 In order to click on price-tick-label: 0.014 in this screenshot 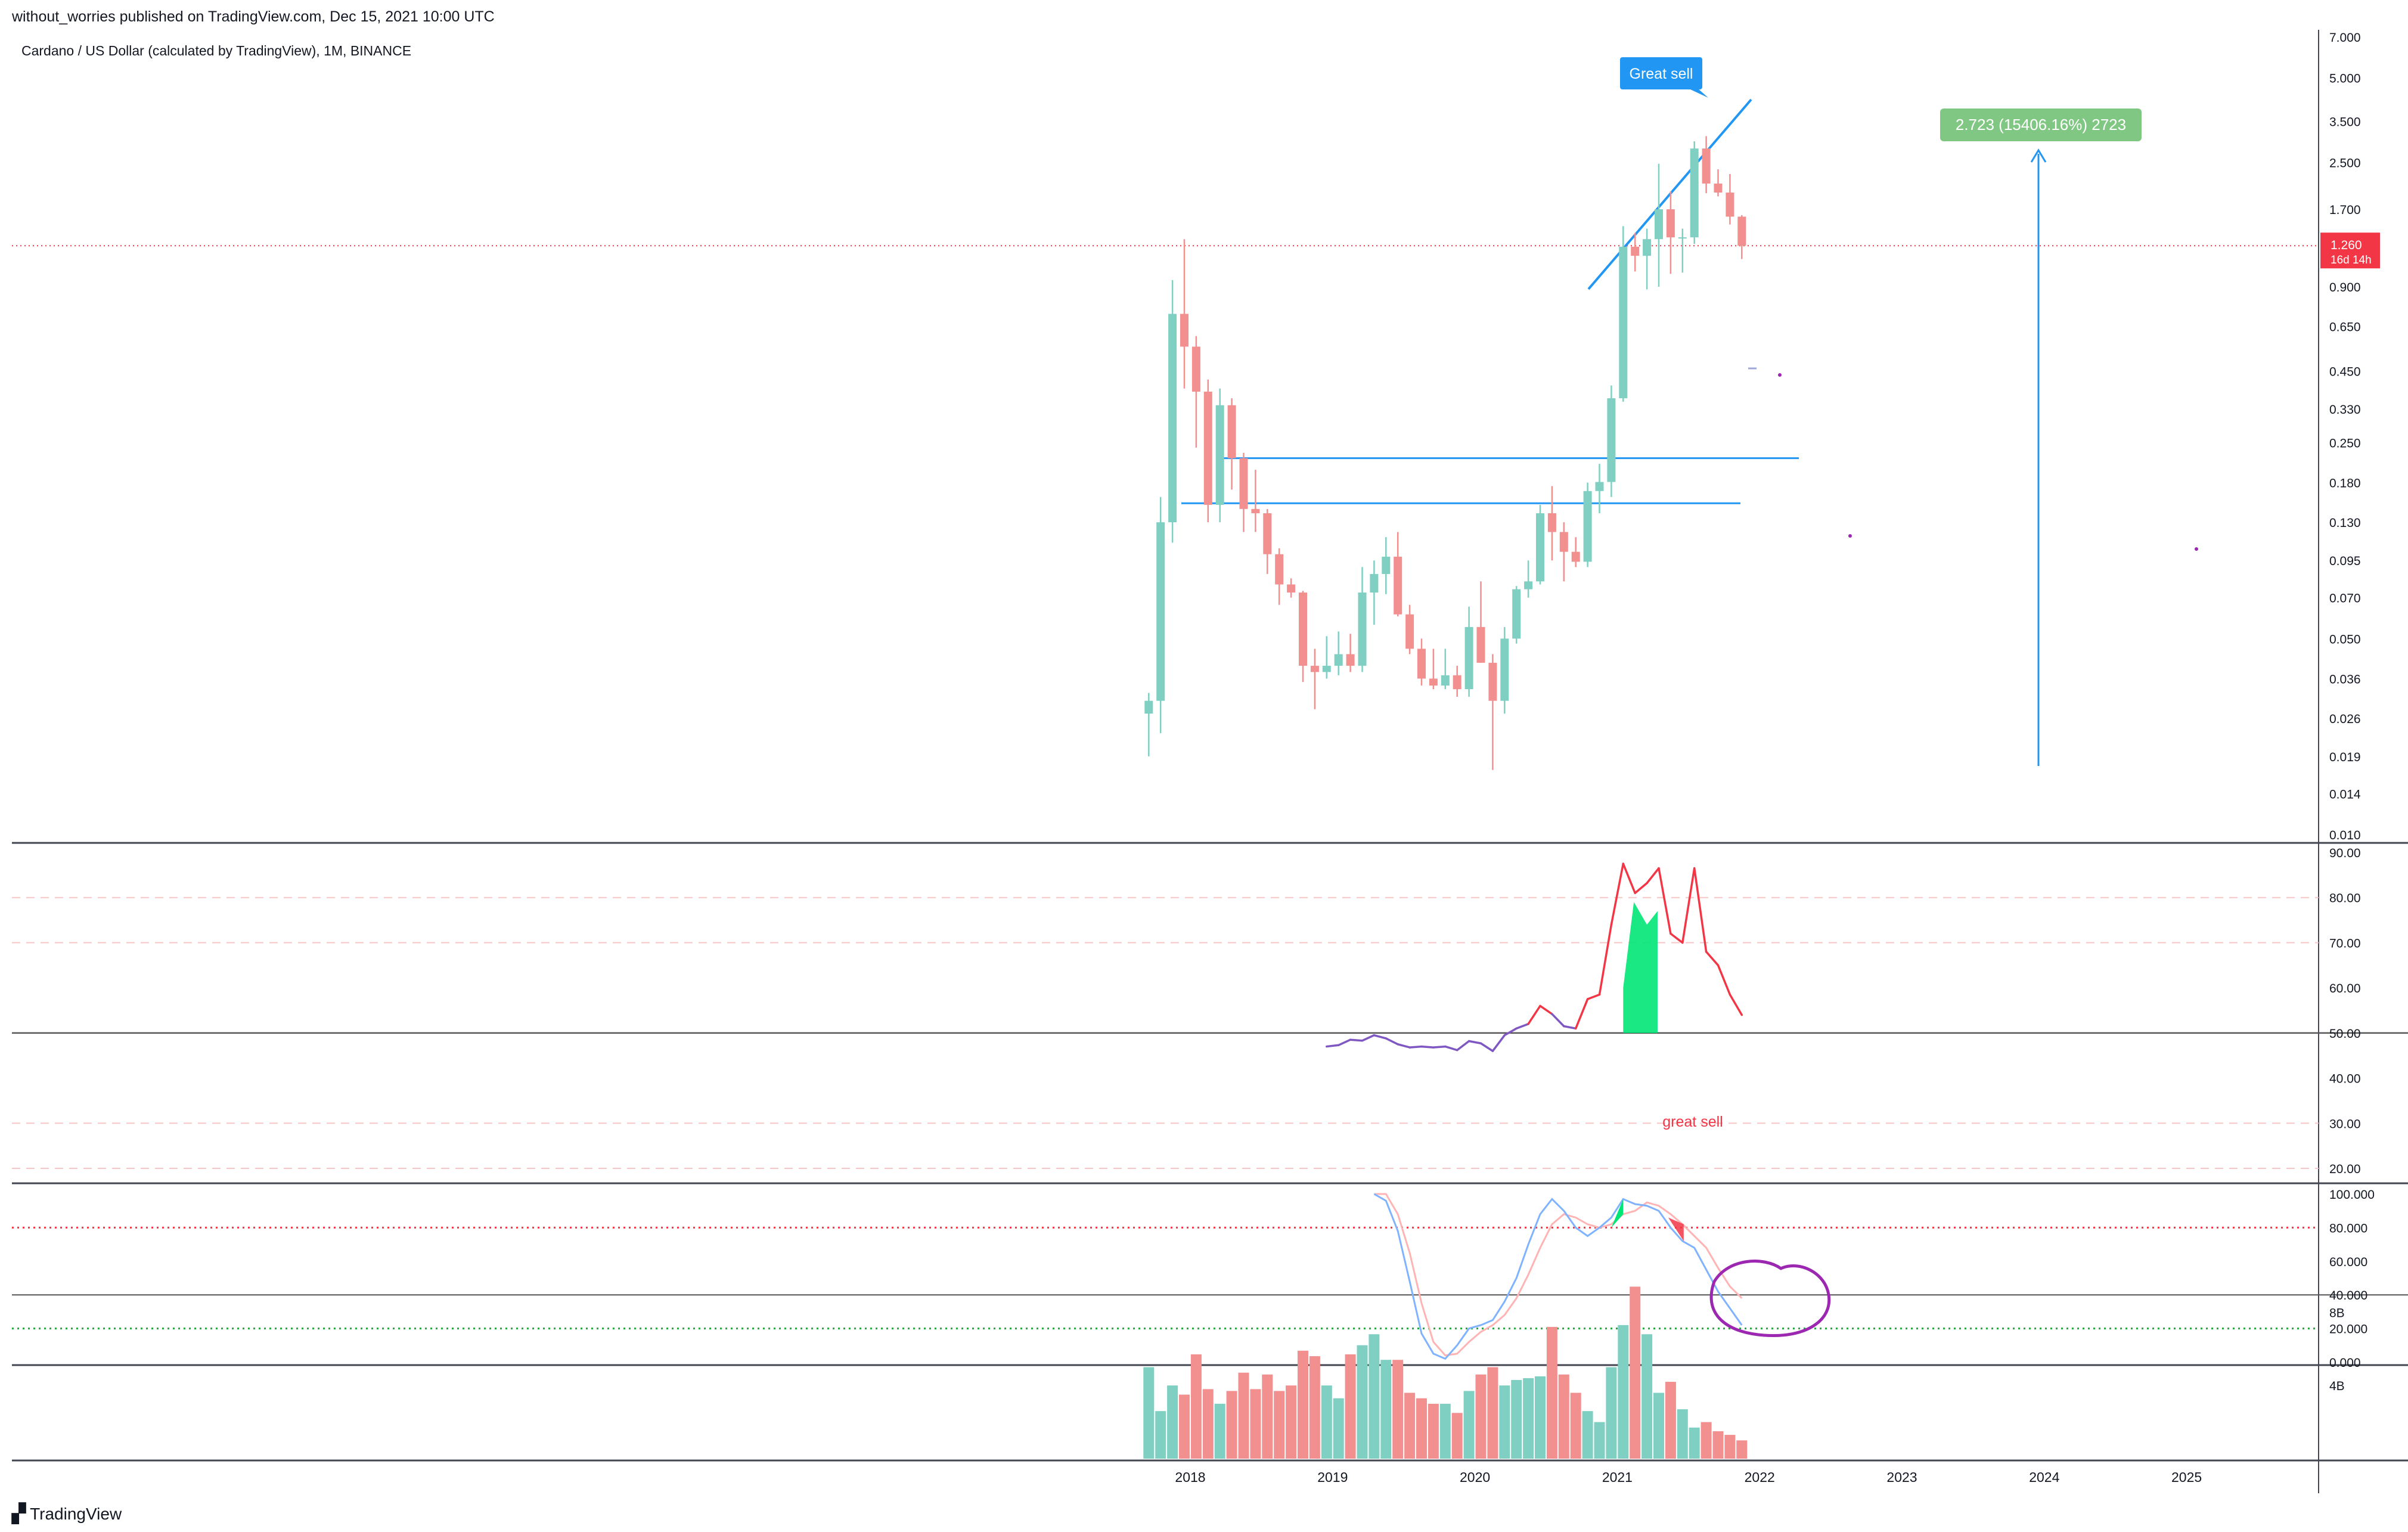, I will do `click(2345, 794)`.